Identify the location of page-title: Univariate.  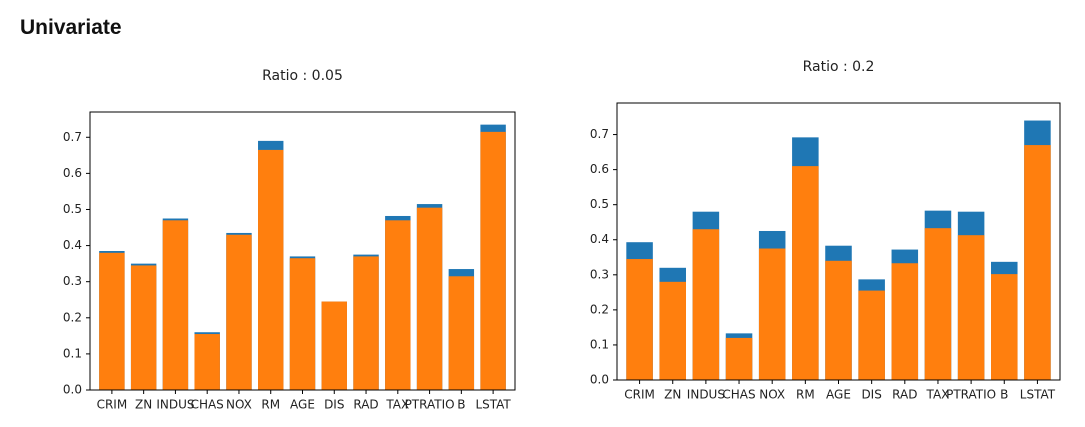
(71, 27).